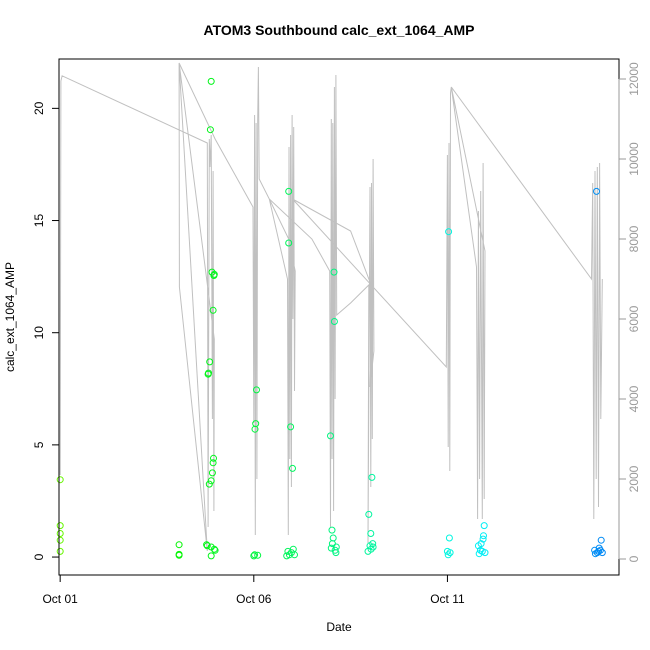  I want to click on y2-tick-label: 2000, so click(634, 478).